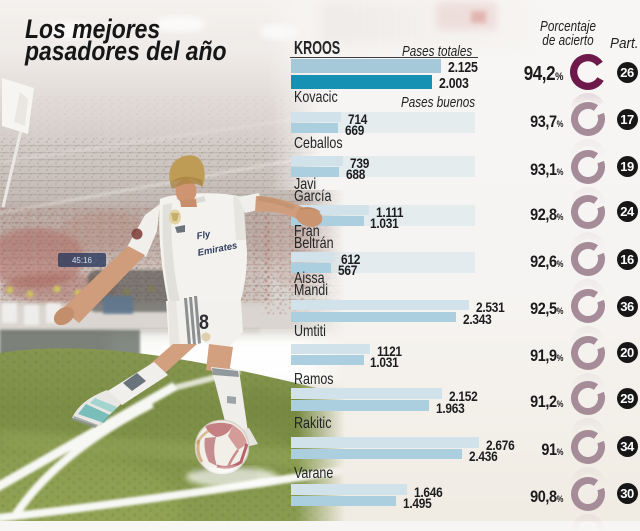  Describe the element at coordinates (82, 260) in the screenshot. I see `svg-text: 45:16` at that location.